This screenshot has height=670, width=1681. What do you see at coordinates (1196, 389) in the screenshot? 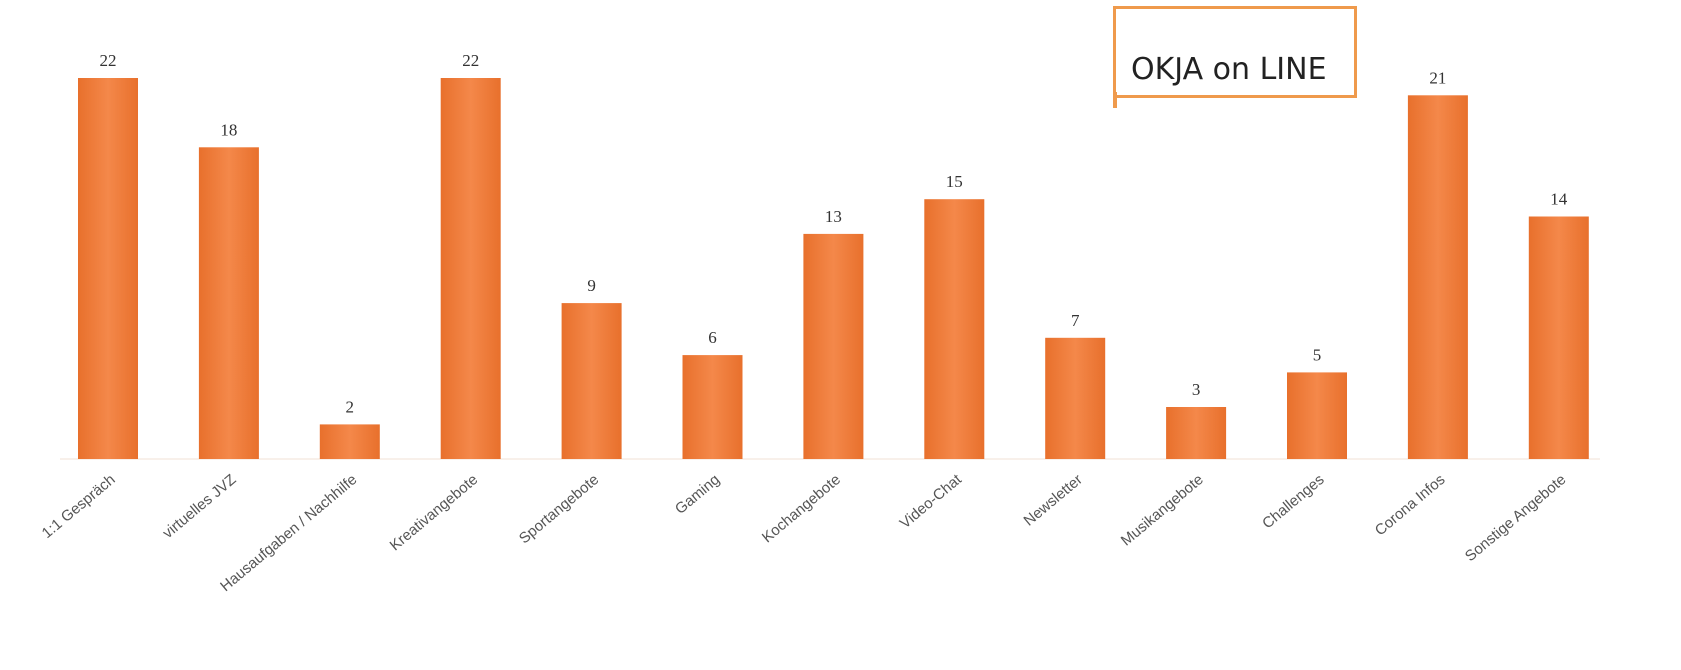
I see `data-label: 3` at bounding box center [1196, 389].